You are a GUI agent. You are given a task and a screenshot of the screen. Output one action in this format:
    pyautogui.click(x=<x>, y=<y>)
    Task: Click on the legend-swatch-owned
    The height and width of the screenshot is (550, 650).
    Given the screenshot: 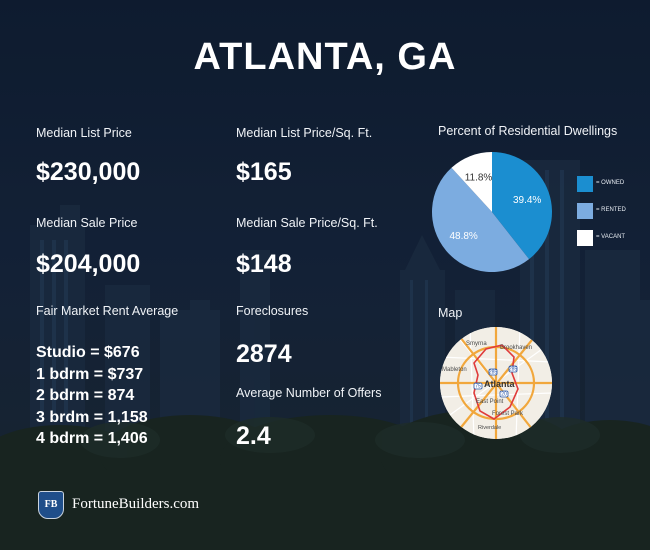 What is the action you would take?
    pyautogui.click(x=585, y=184)
    